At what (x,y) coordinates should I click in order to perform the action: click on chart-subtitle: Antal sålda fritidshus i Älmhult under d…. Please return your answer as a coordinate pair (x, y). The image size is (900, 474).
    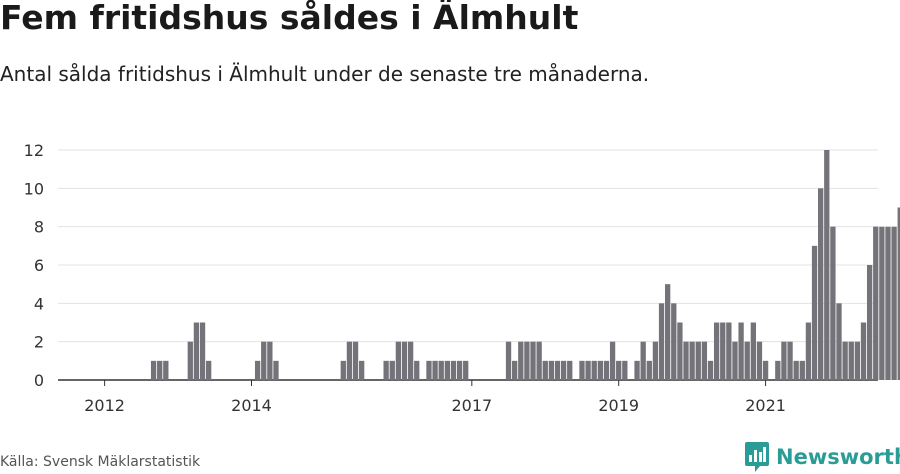
    Looking at the image, I should click on (325, 74).